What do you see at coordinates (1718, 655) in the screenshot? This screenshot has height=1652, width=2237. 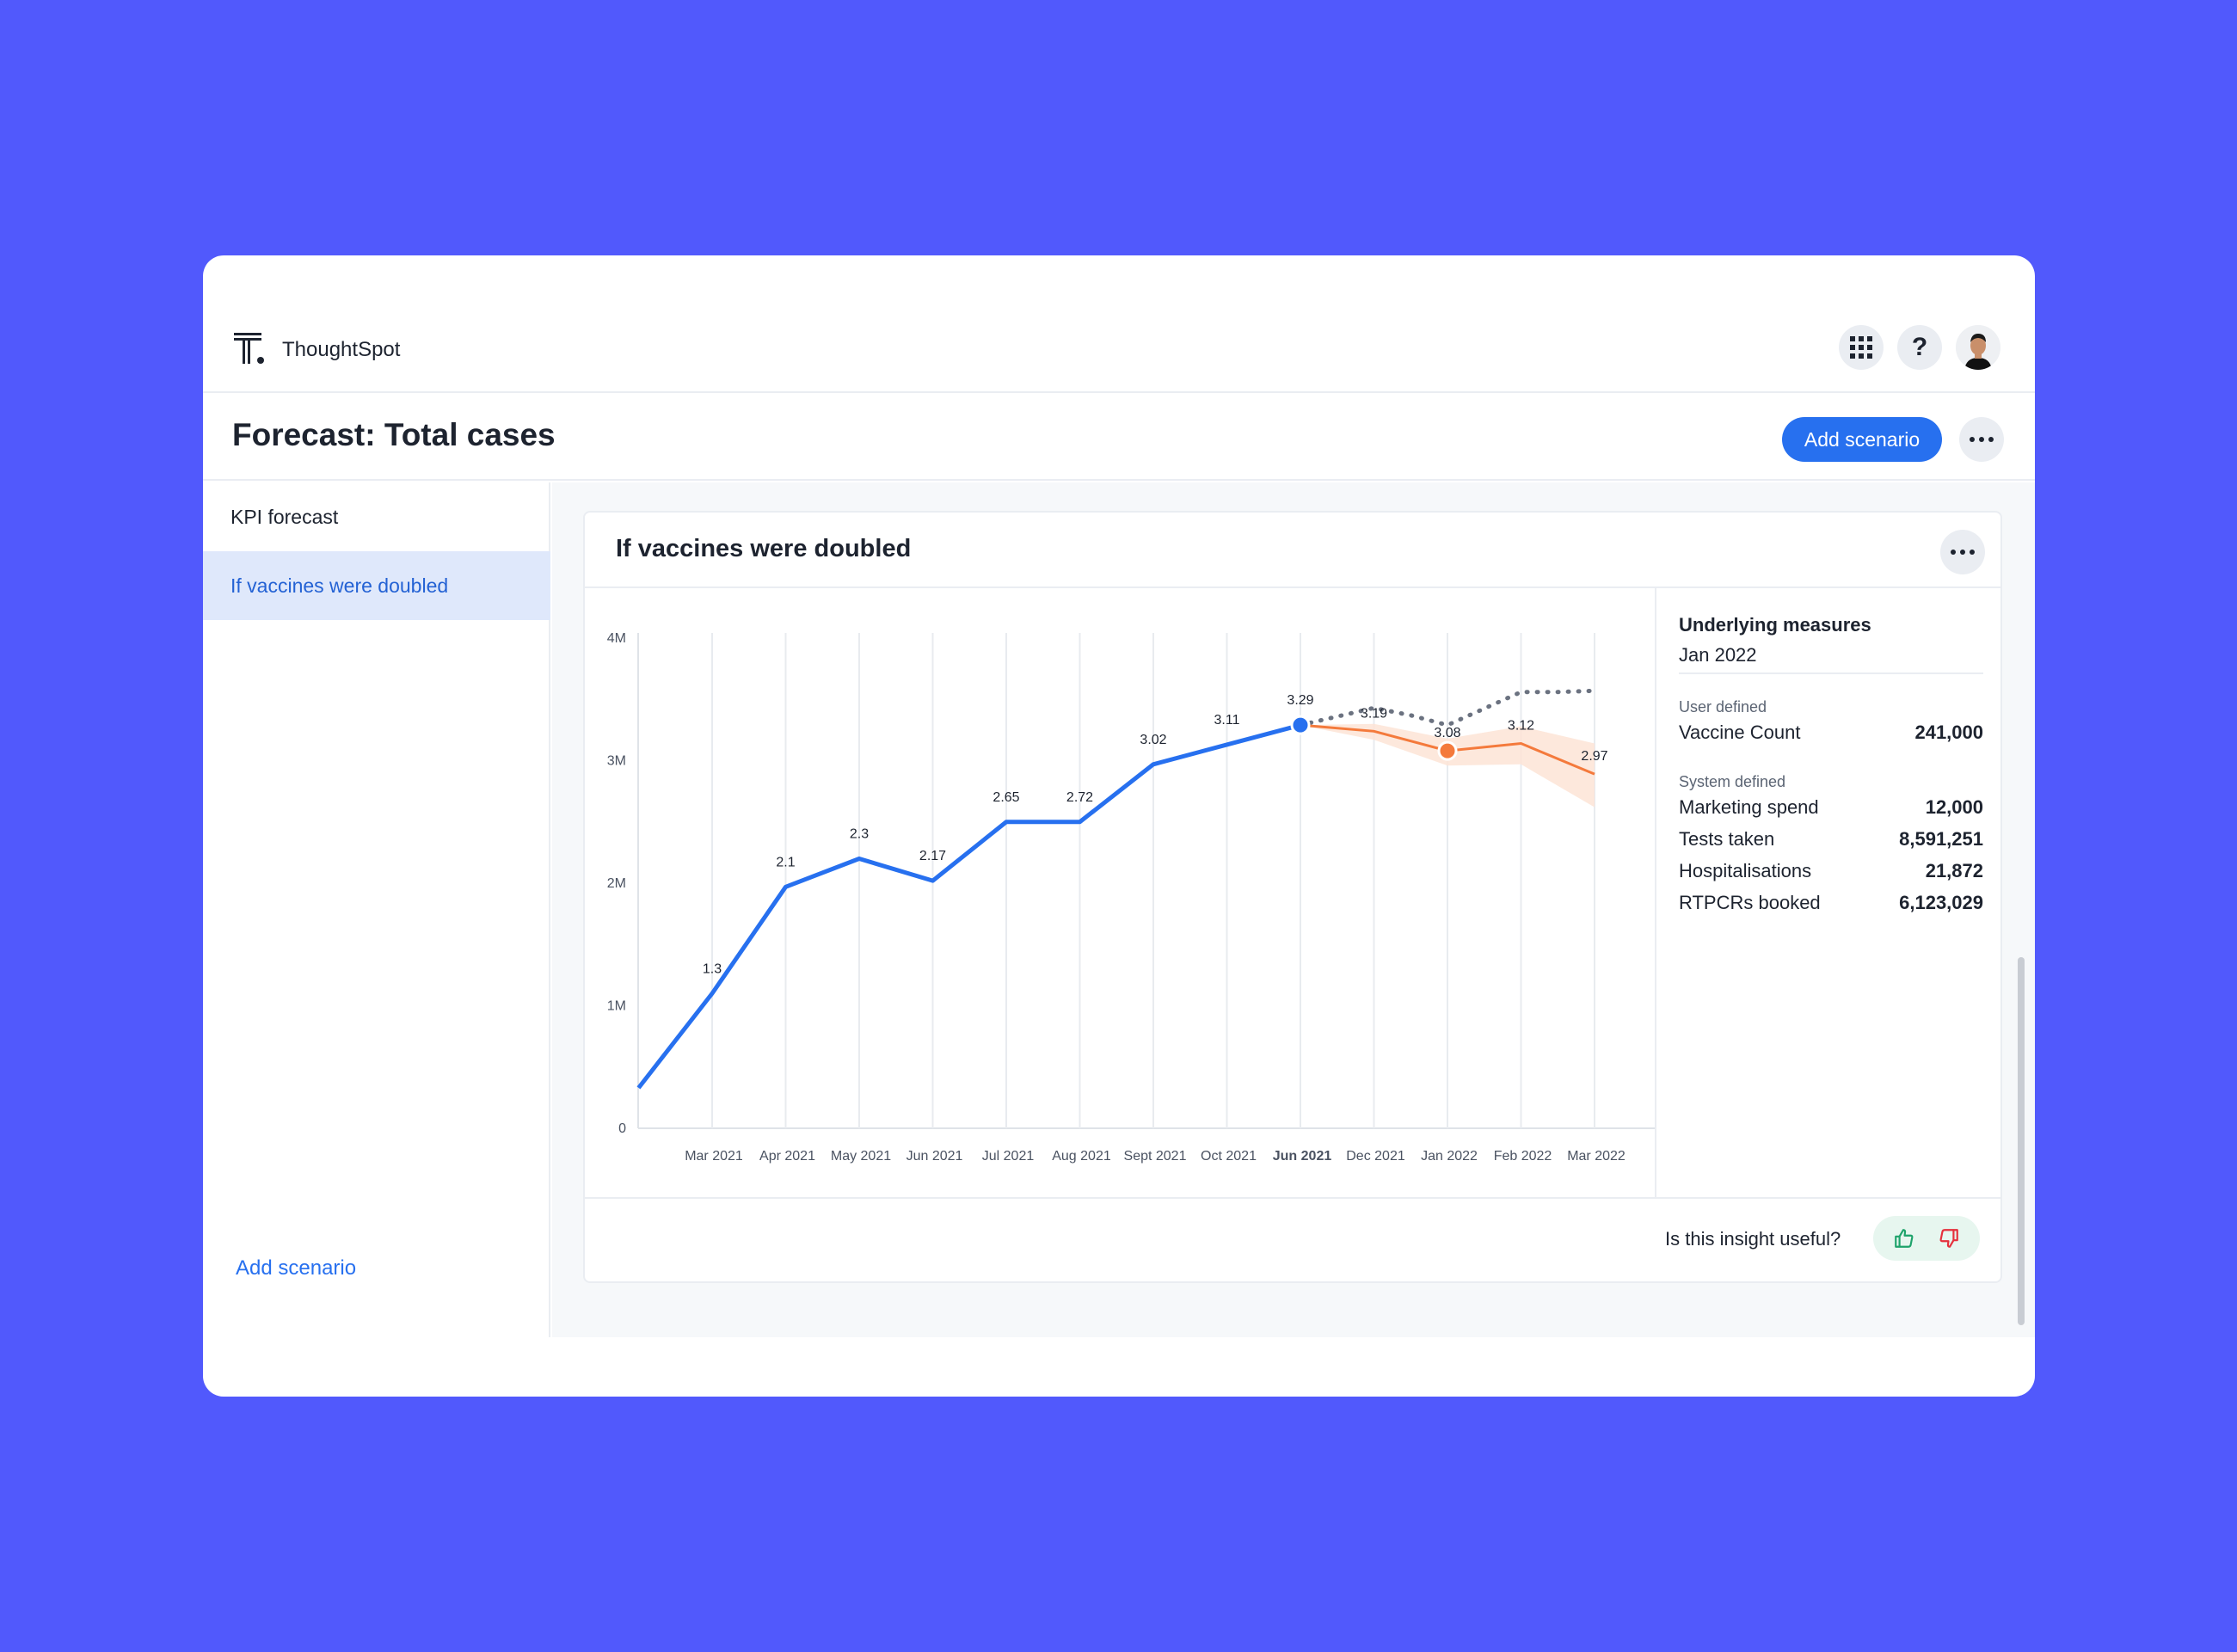 I see `measures-date: Jan 2022` at bounding box center [1718, 655].